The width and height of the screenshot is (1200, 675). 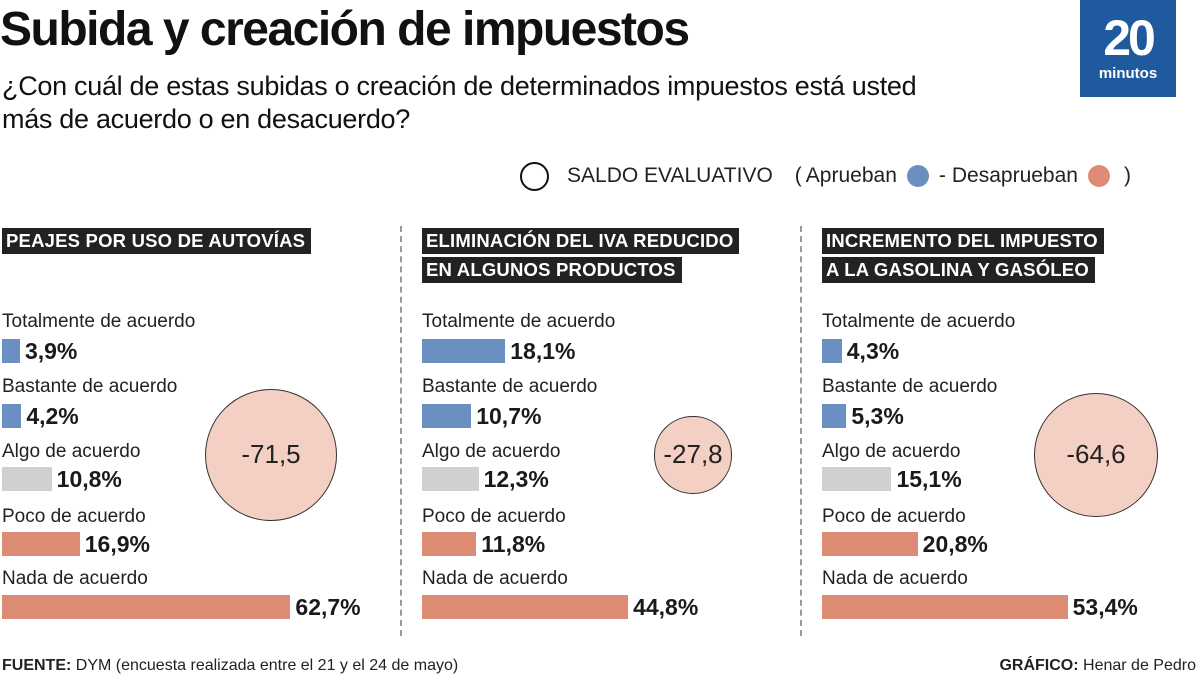 I want to click on panel-title-line: EN ALGUNOS PRODUCTOS, so click(x=552, y=270).